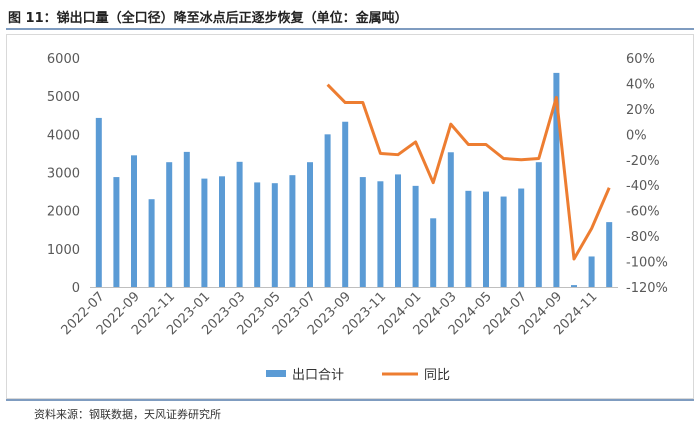  Describe the element at coordinates (643, 212) in the screenshot. I see `y-right-tick-label: -60%` at that location.